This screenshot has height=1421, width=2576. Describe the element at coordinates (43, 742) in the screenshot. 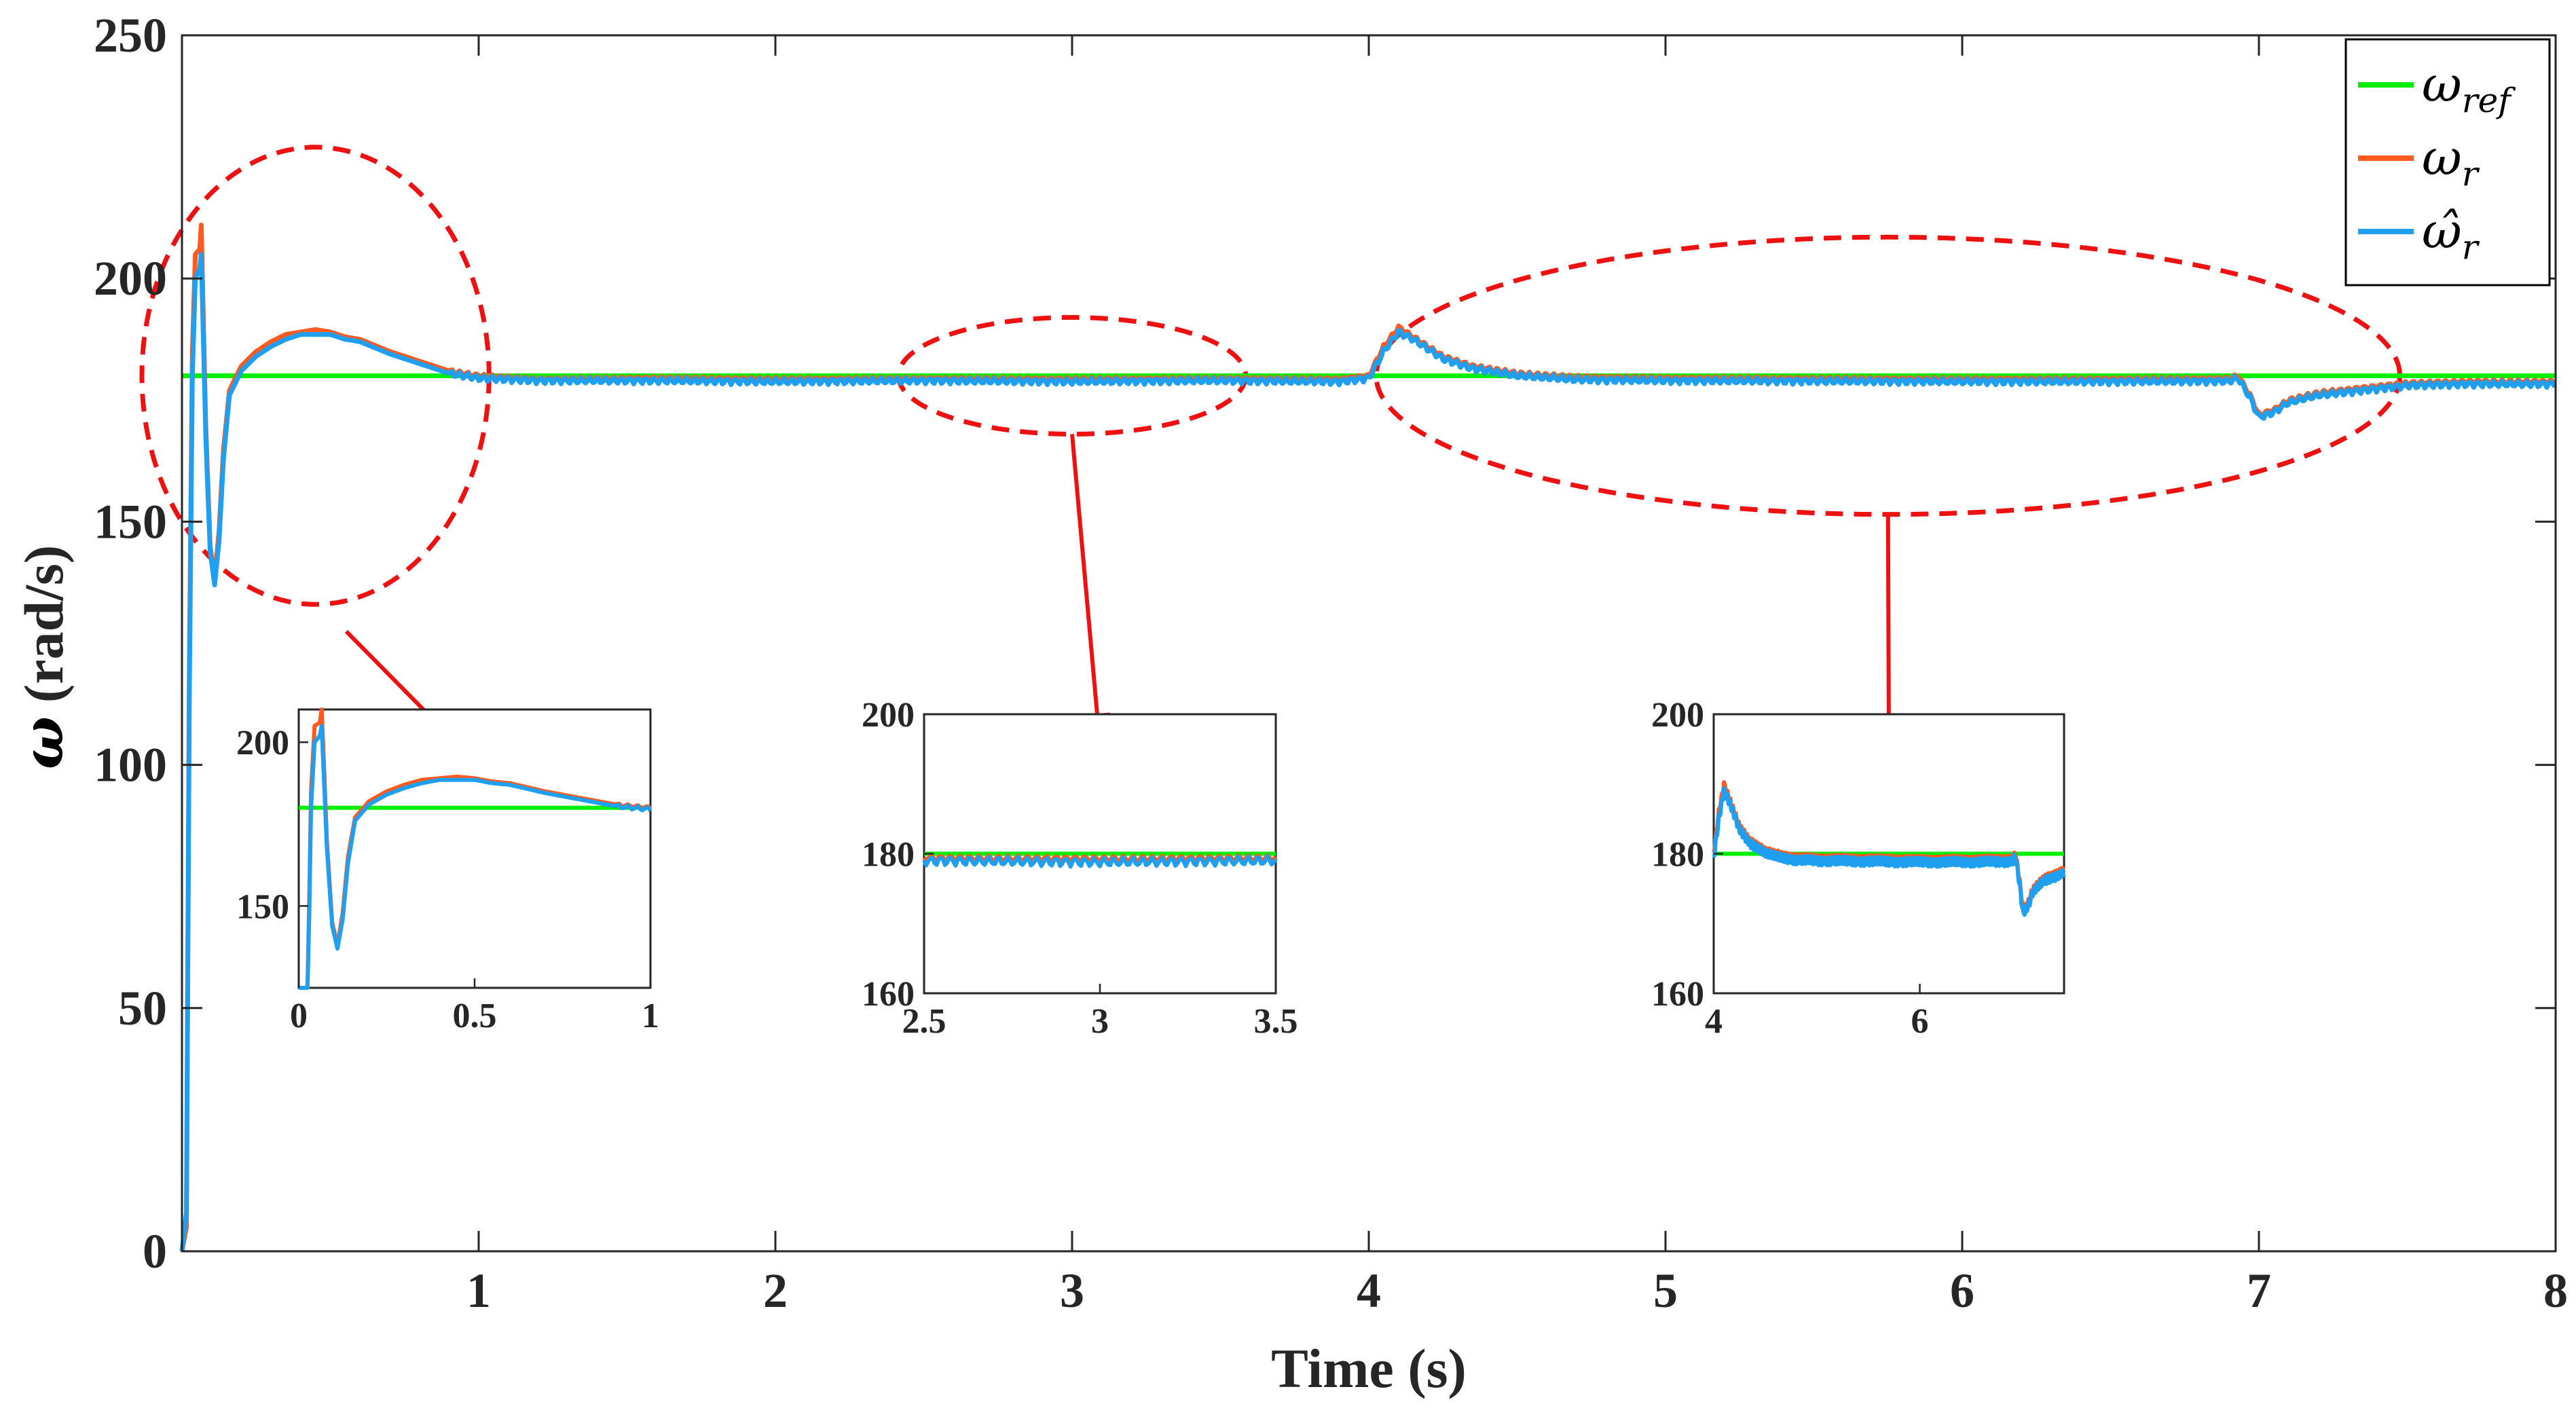

I see `y-axis-label-symbol: ω` at that location.